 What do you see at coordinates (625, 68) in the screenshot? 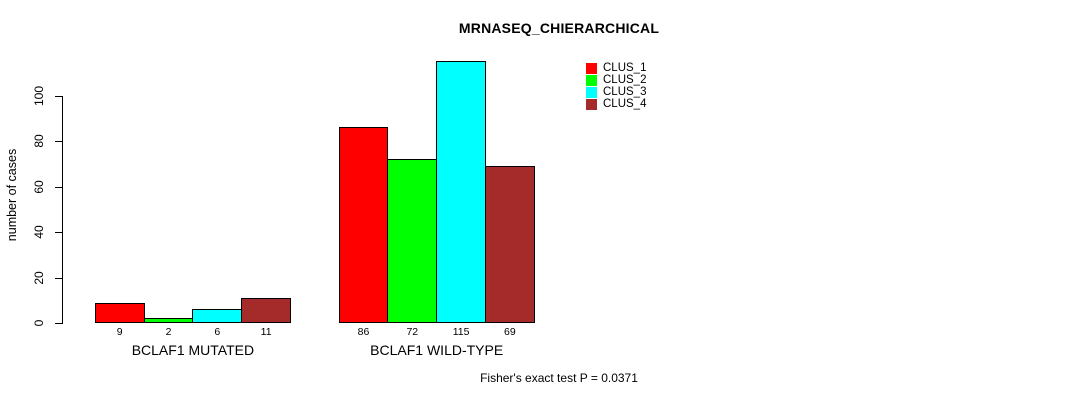
I see `legend-label: CLUS_1` at bounding box center [625, 68].